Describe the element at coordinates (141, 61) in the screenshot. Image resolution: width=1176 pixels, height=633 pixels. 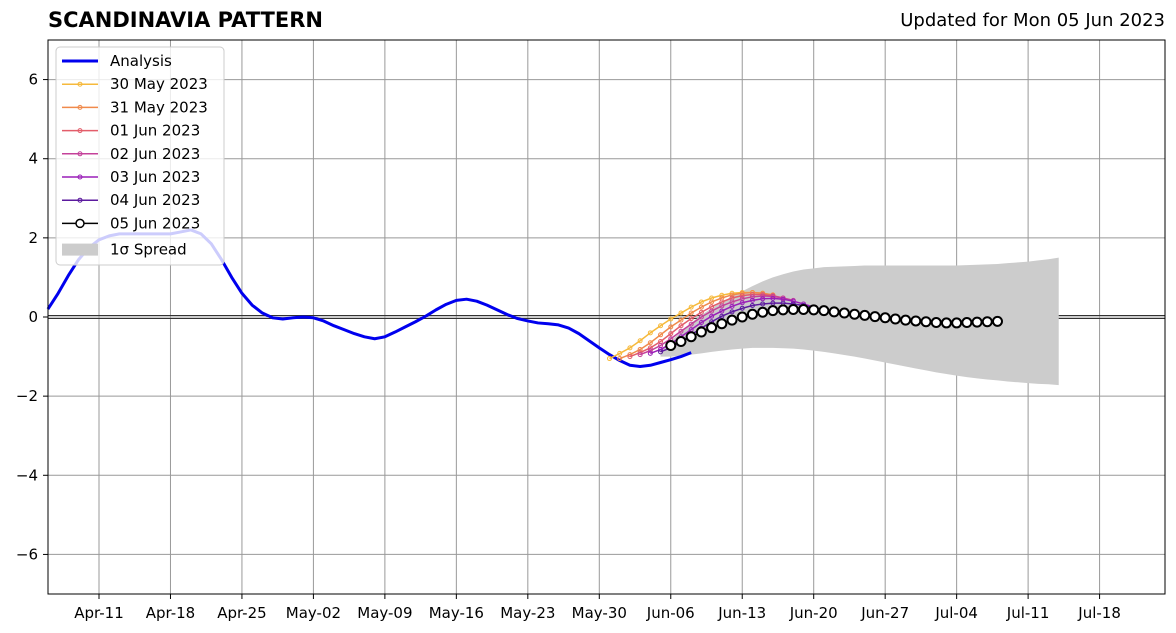
I see `legend-label: Analysis` at that location.